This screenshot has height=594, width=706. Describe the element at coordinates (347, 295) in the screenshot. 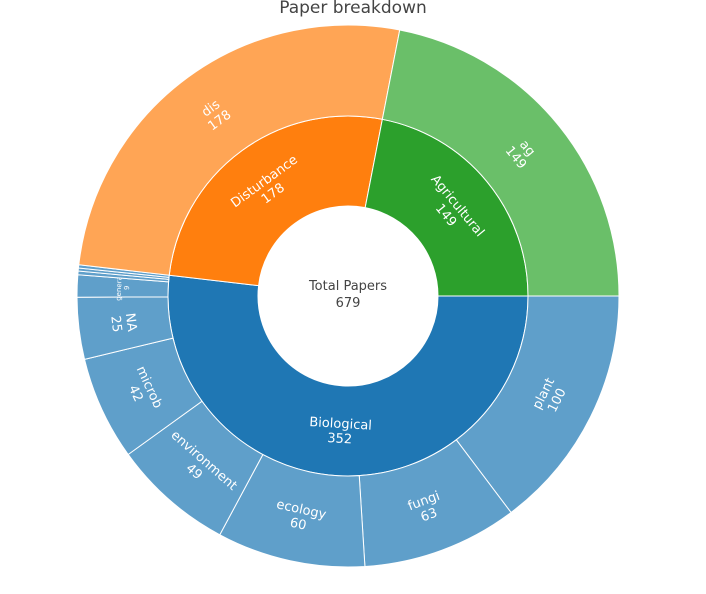

I see `center-label: Total Papers 679` at that location.